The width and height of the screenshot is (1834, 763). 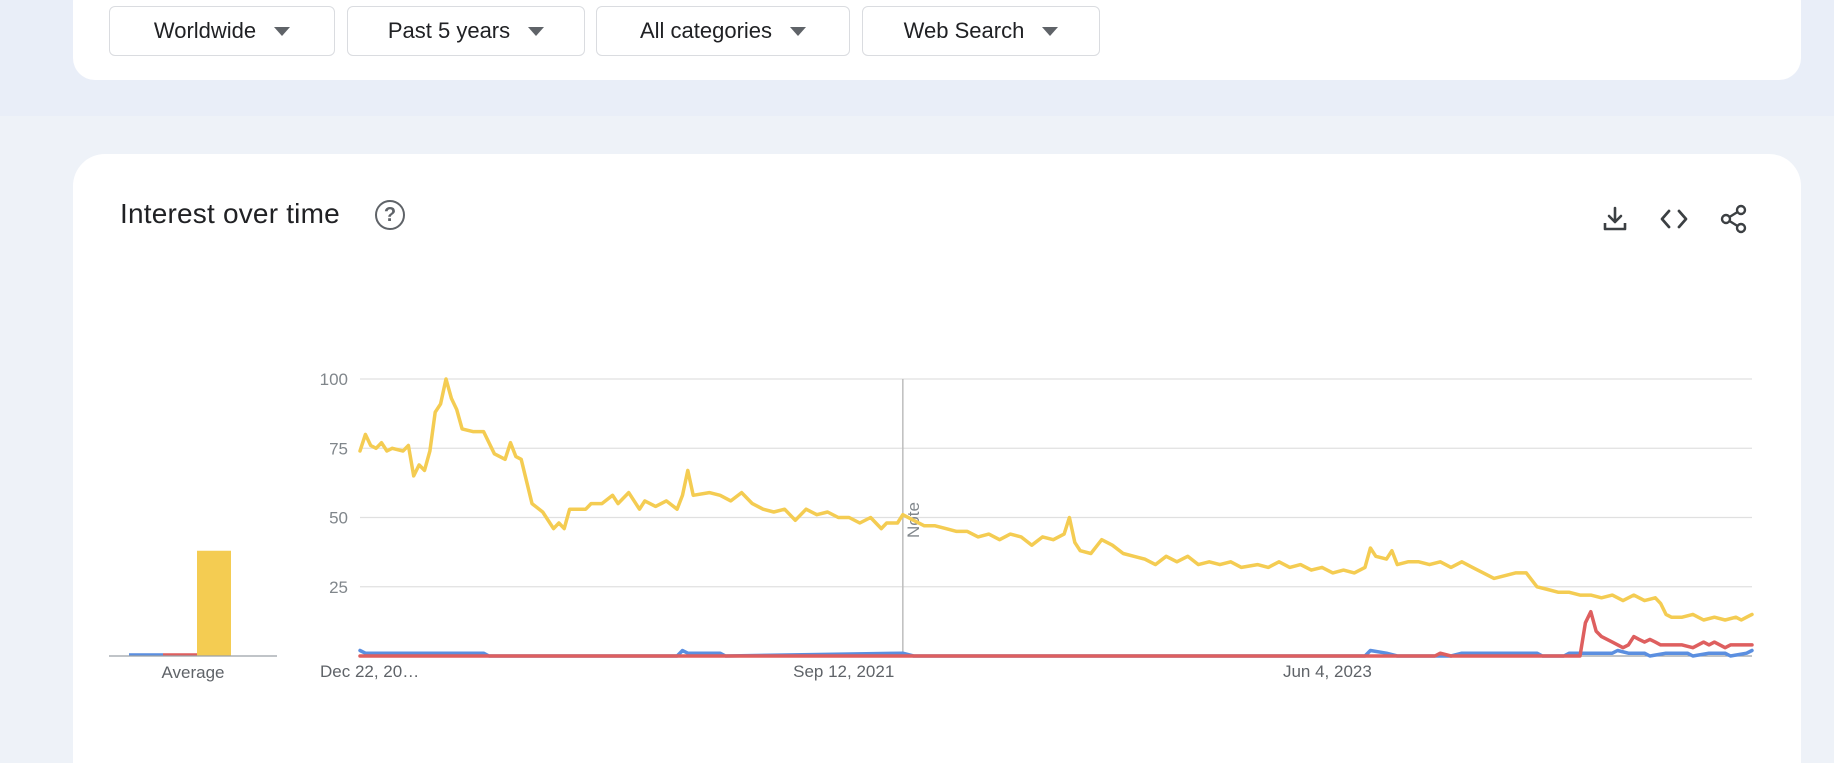 I want to click on y-tick-label: 50, so click(x=338, y=518).